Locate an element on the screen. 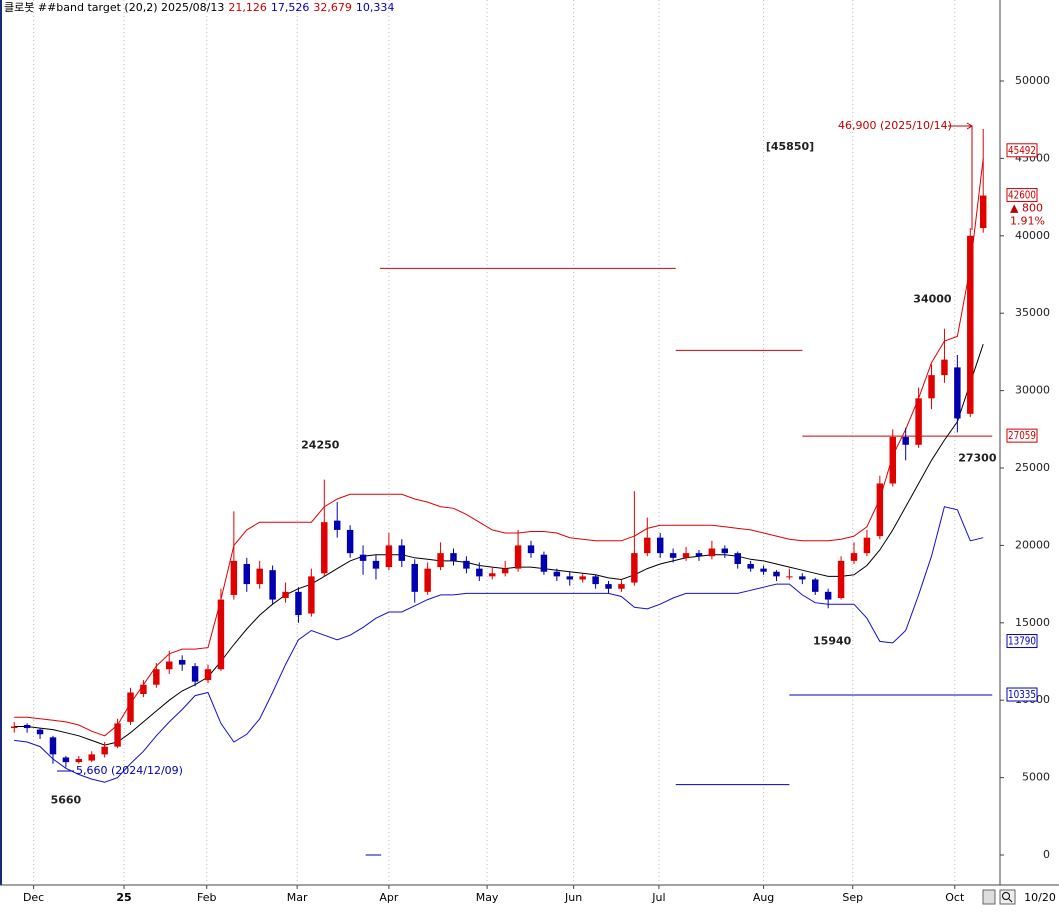  x-tick-label: Jun is located at coordinates (573, 897).